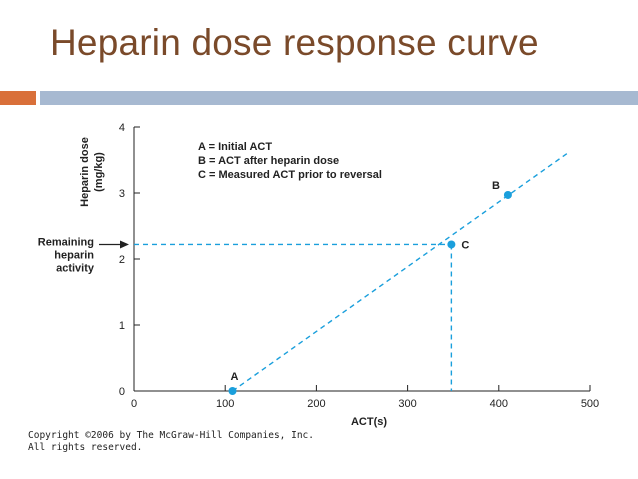 The image size is (638, 479). What do you see at coordinates (122, 260) in the screenshot?
I see `y-tick-label: 2` at bounding box center [122, 260].